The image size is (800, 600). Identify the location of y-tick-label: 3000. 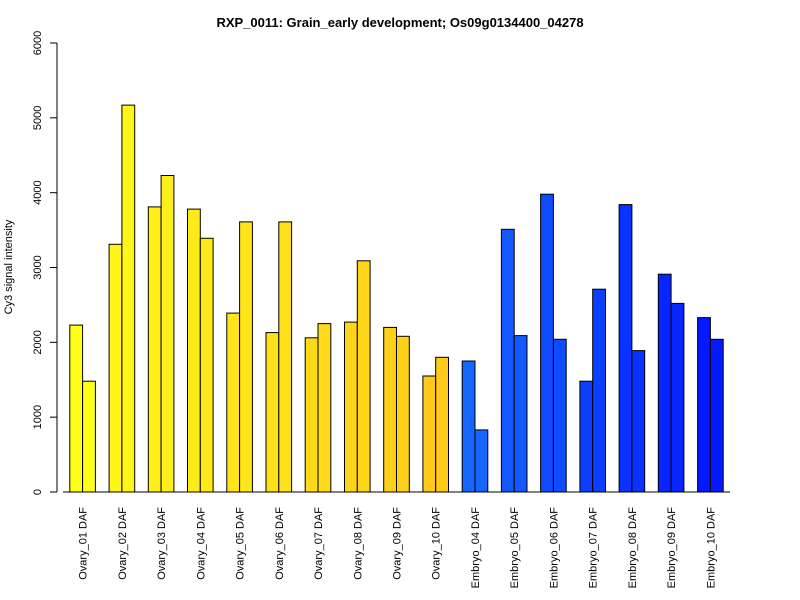
(38, 267).